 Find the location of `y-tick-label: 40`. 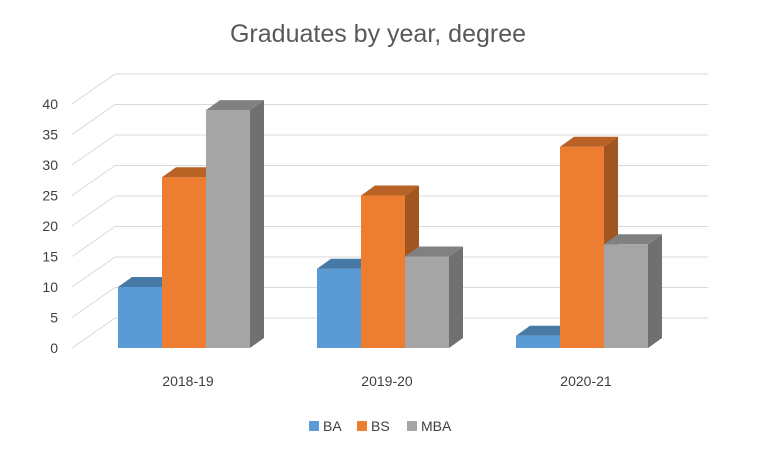

y-tick-label: 40 is located at coordinates (50, 104).